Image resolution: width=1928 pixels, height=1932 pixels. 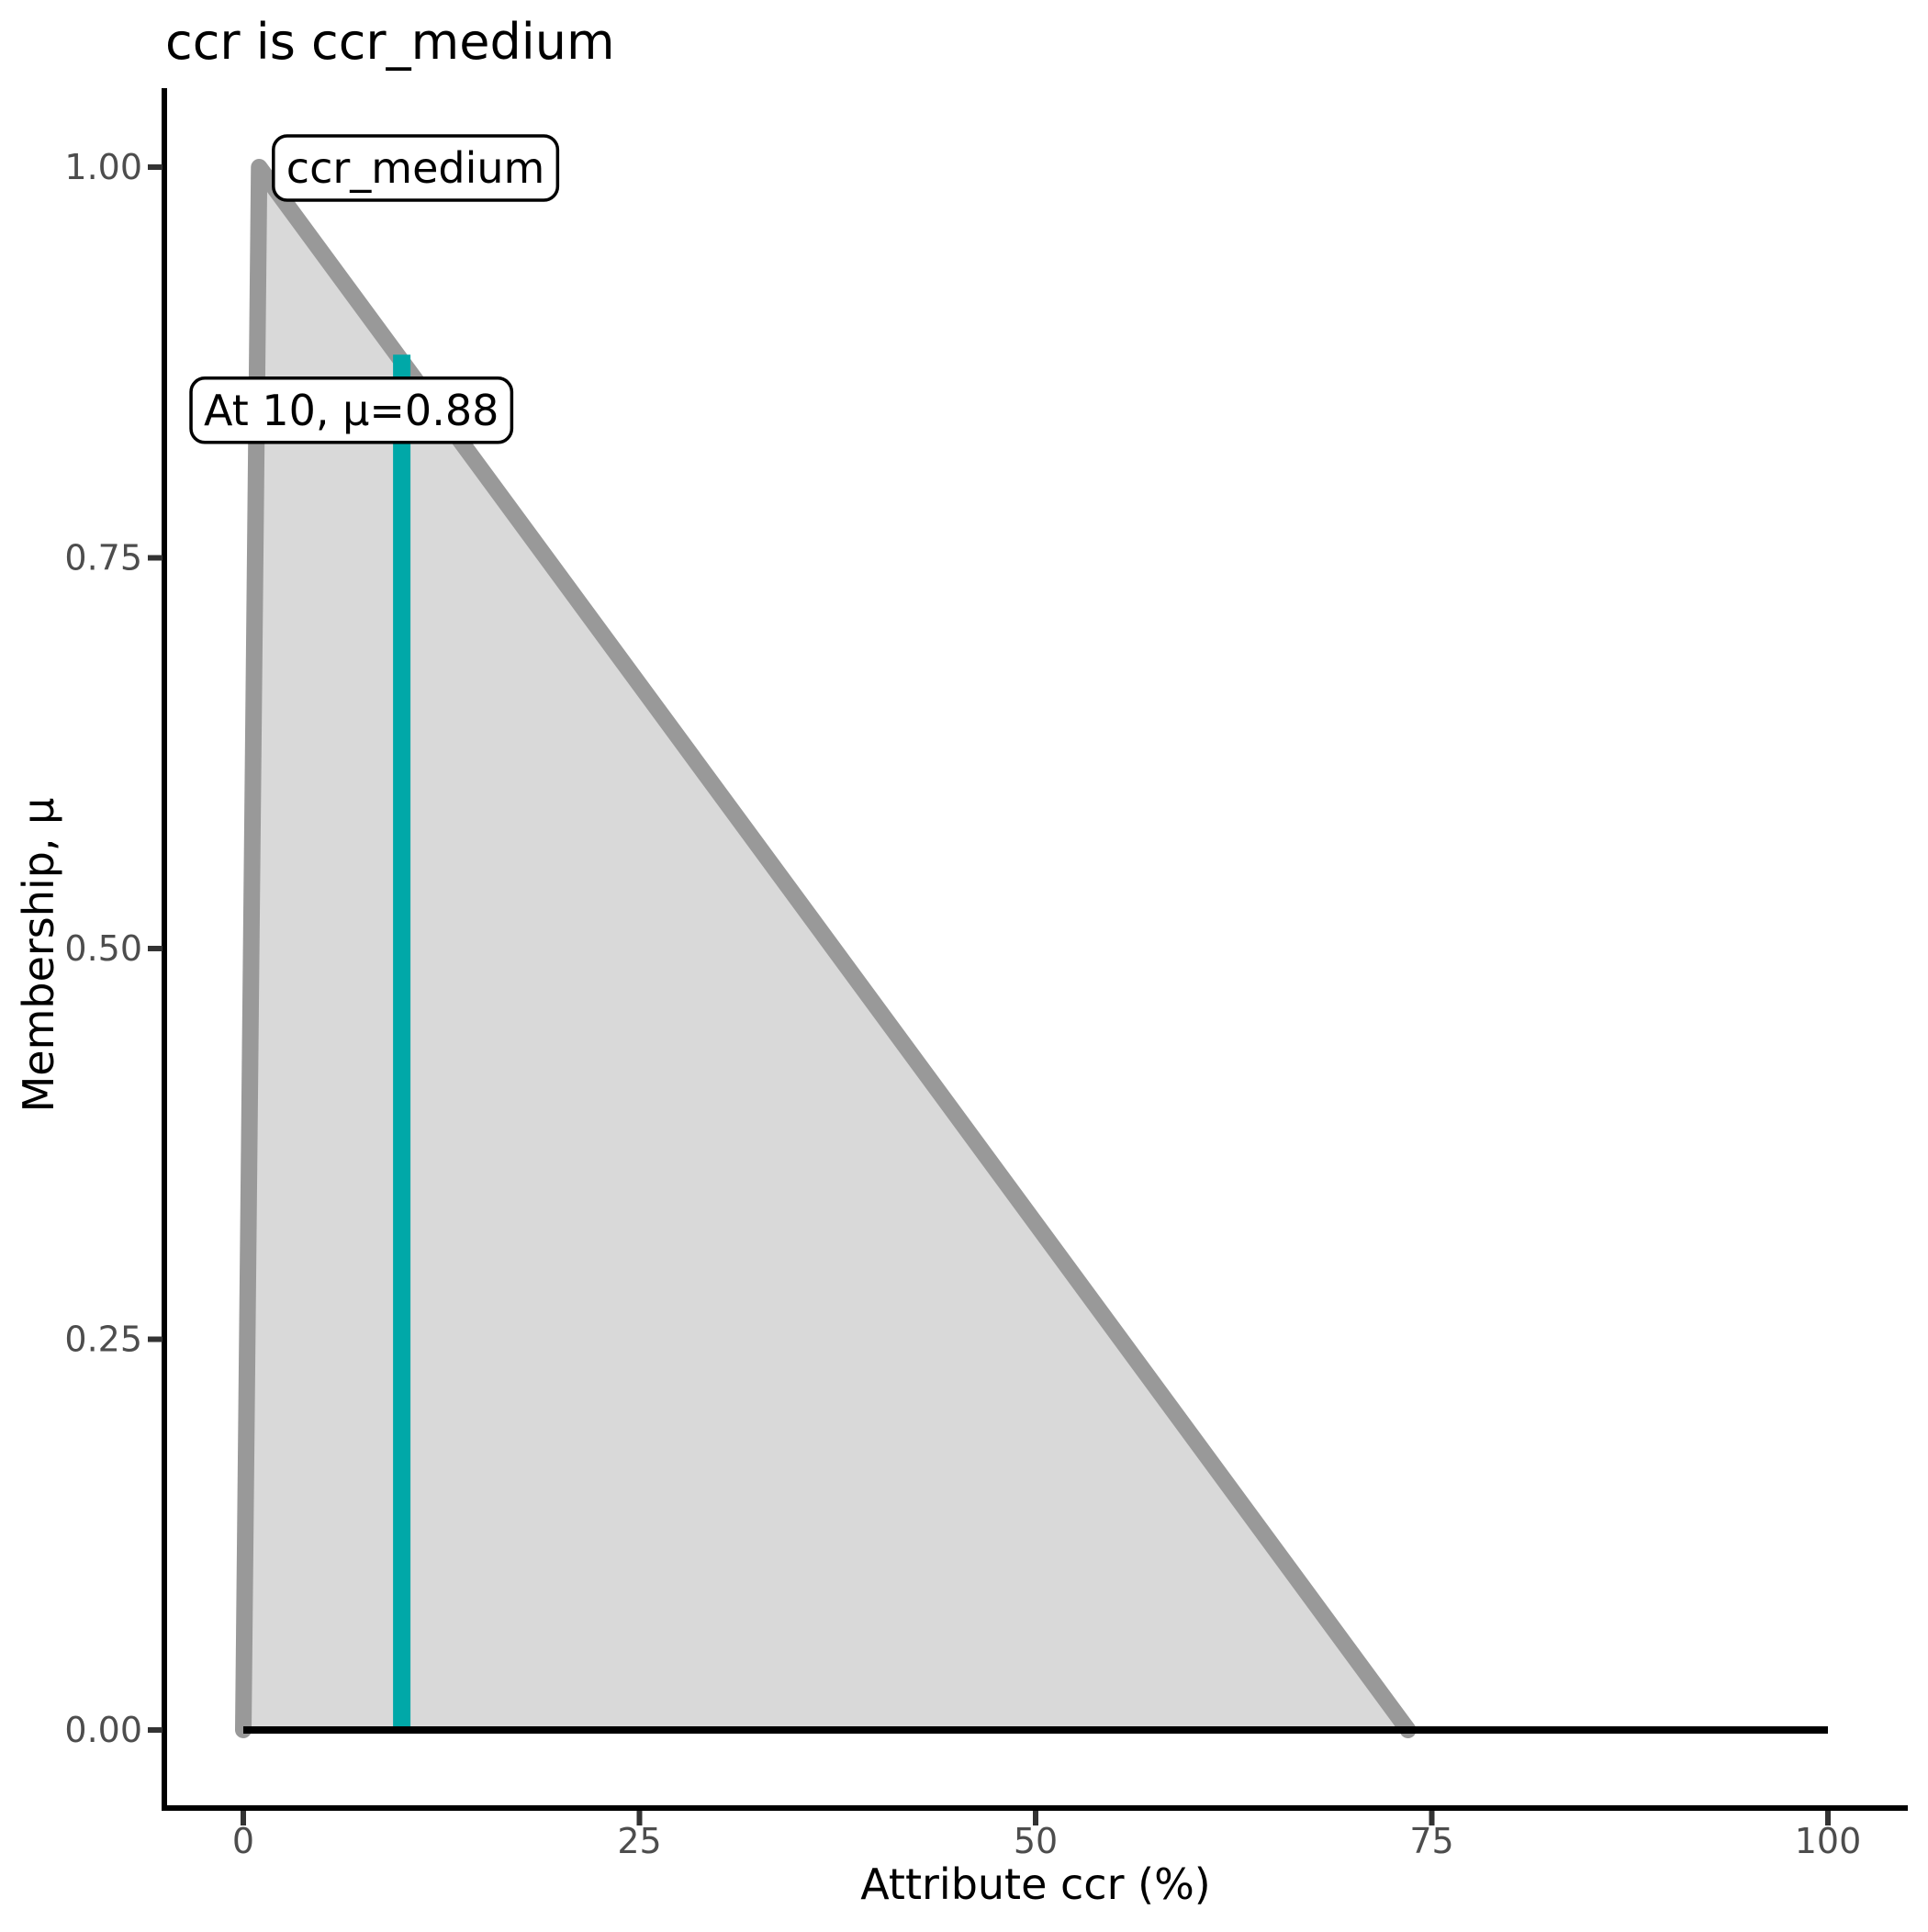 What do you see at coordinates (1036, 1841) in the screenshot?
I see `x-tick-label: 50` at bounding box center [1036, 1841].